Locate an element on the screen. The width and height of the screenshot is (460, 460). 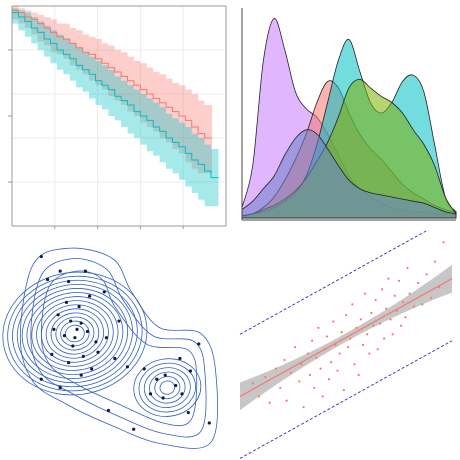
lower-prediction-line is located at coordinates (346, 399).